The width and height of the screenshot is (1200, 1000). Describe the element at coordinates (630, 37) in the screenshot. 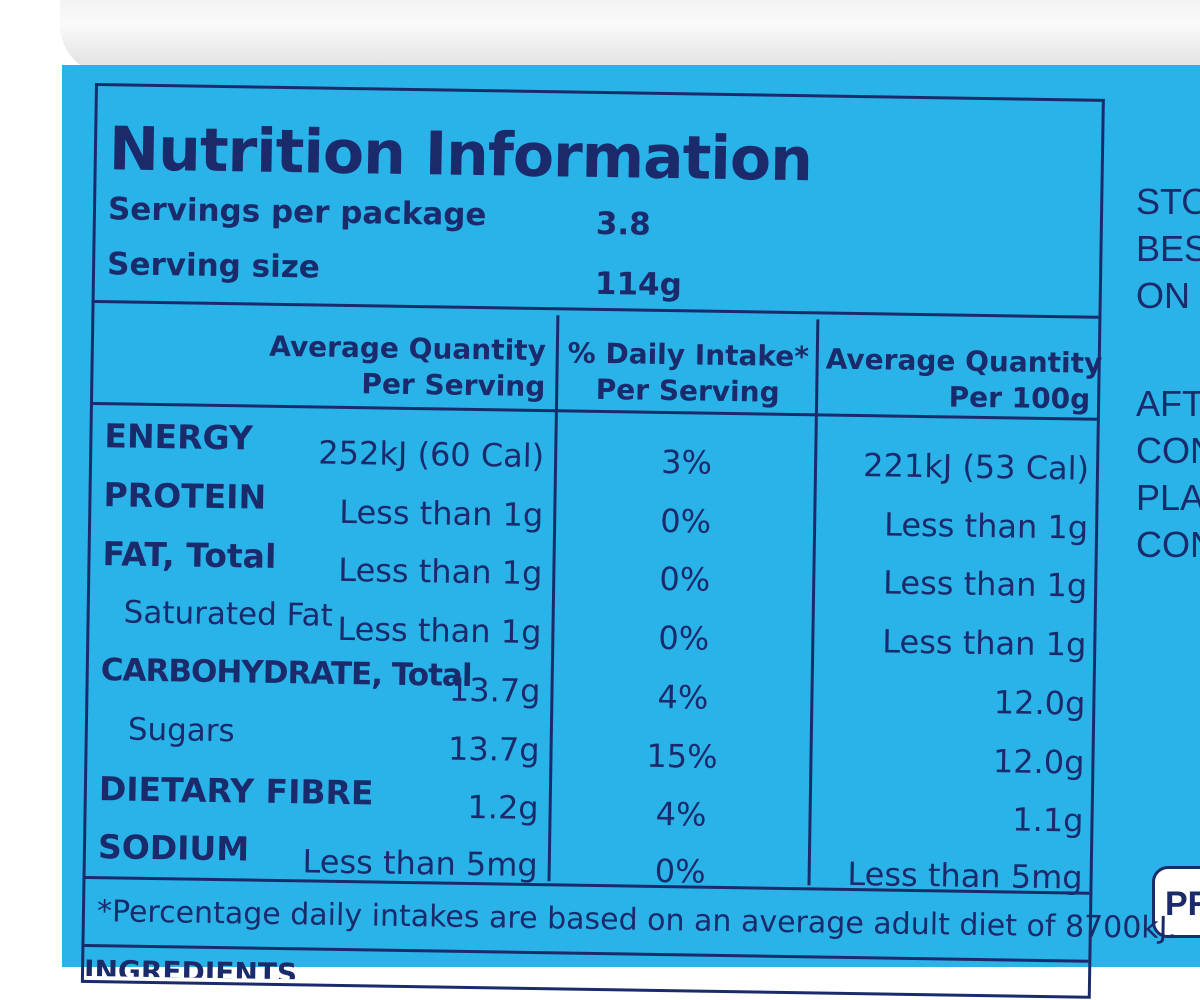

I see `can-lid` at that location.